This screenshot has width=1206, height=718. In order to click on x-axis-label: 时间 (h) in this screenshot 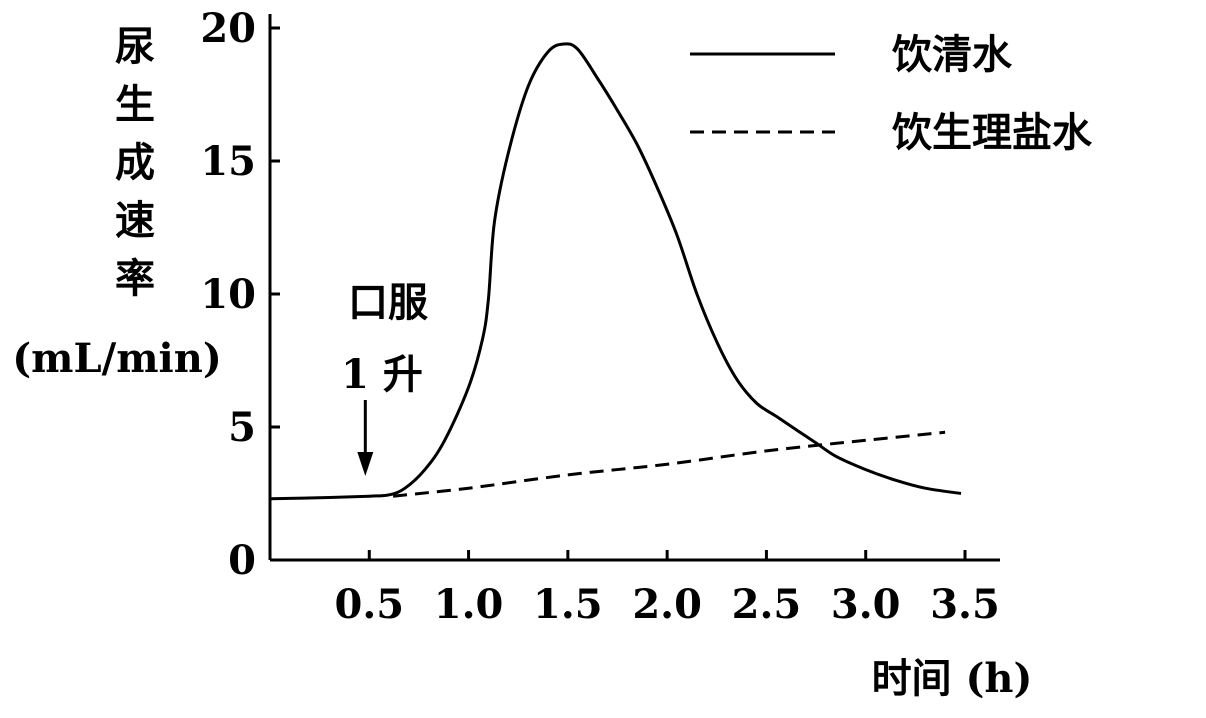, I will do `click(952, 678)`.